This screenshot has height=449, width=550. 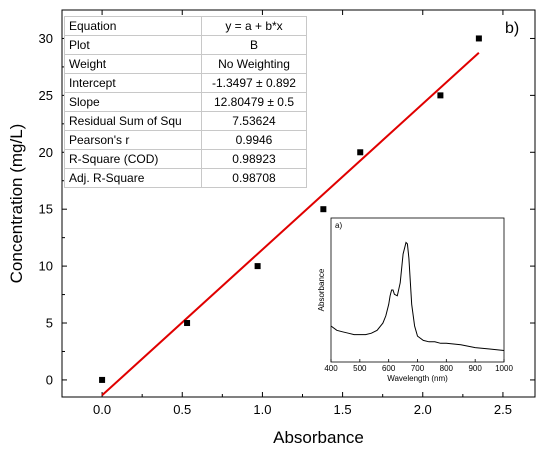 I want to click on fit-table-row: Weight No Weighting, so click(x=185, y=64).